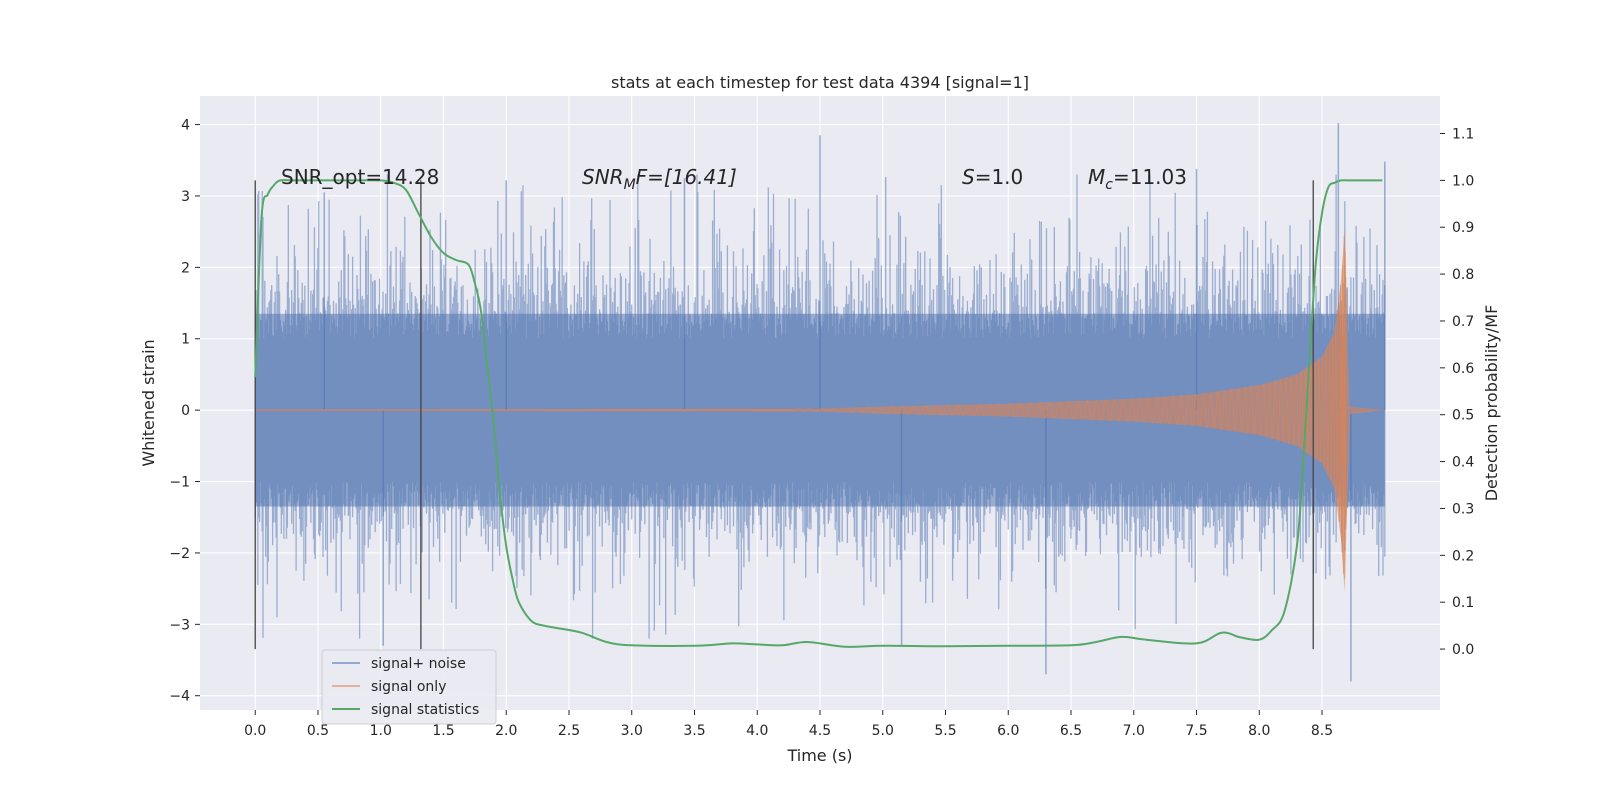  What do you see at coordinates (506, 731) in the screenshot?
I see `x-tick-label: 2.0` at bounding box center [506, 731].